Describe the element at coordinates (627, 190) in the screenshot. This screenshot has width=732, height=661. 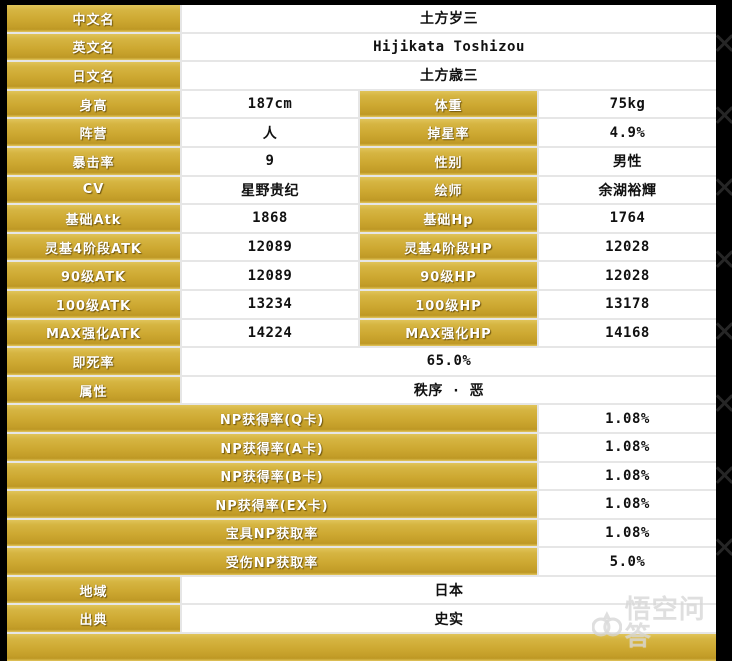
I see `row-value-6-b: 余湖裕輝` at that location.